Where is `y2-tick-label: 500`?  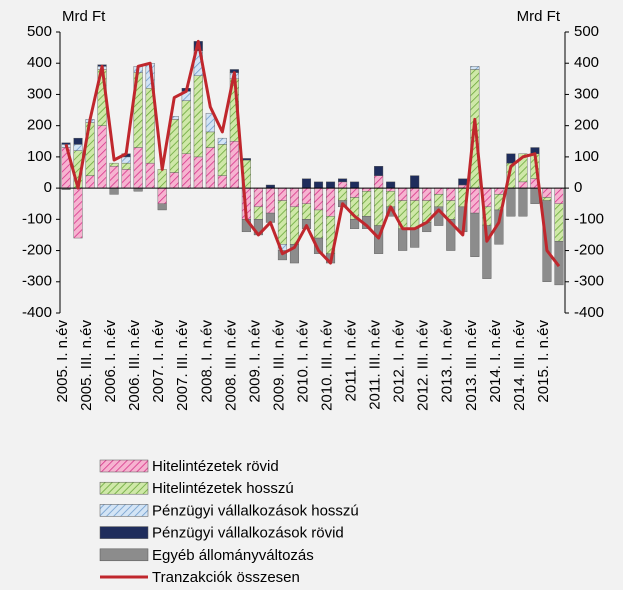
y2-tick-label: 500 is located at coordinates (586, 31).